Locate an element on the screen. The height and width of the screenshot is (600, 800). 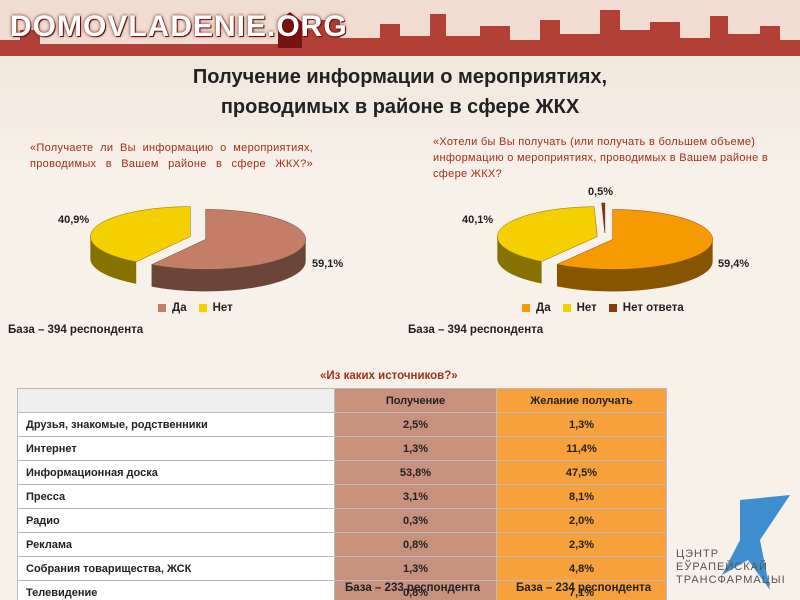
table-cell: 47,5% is located at coordinates (581, 472).